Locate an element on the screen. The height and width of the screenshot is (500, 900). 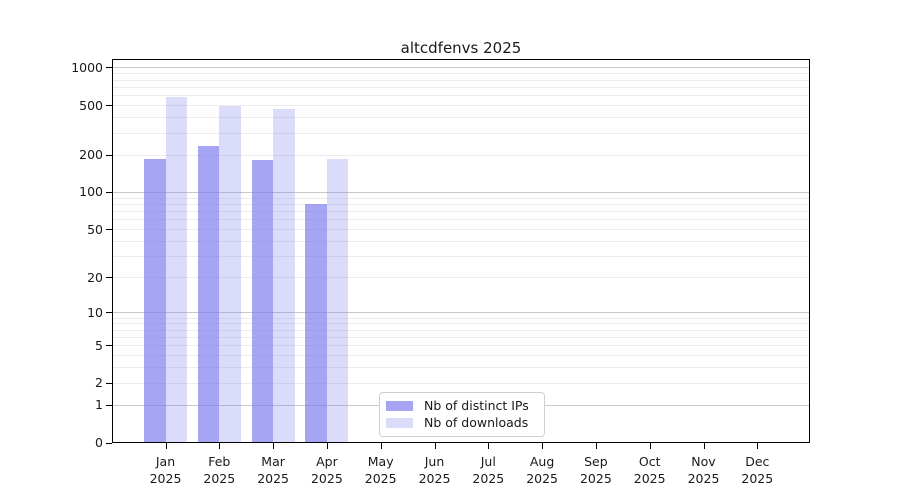
x-tick-sep is located at coordinates (596, 446).